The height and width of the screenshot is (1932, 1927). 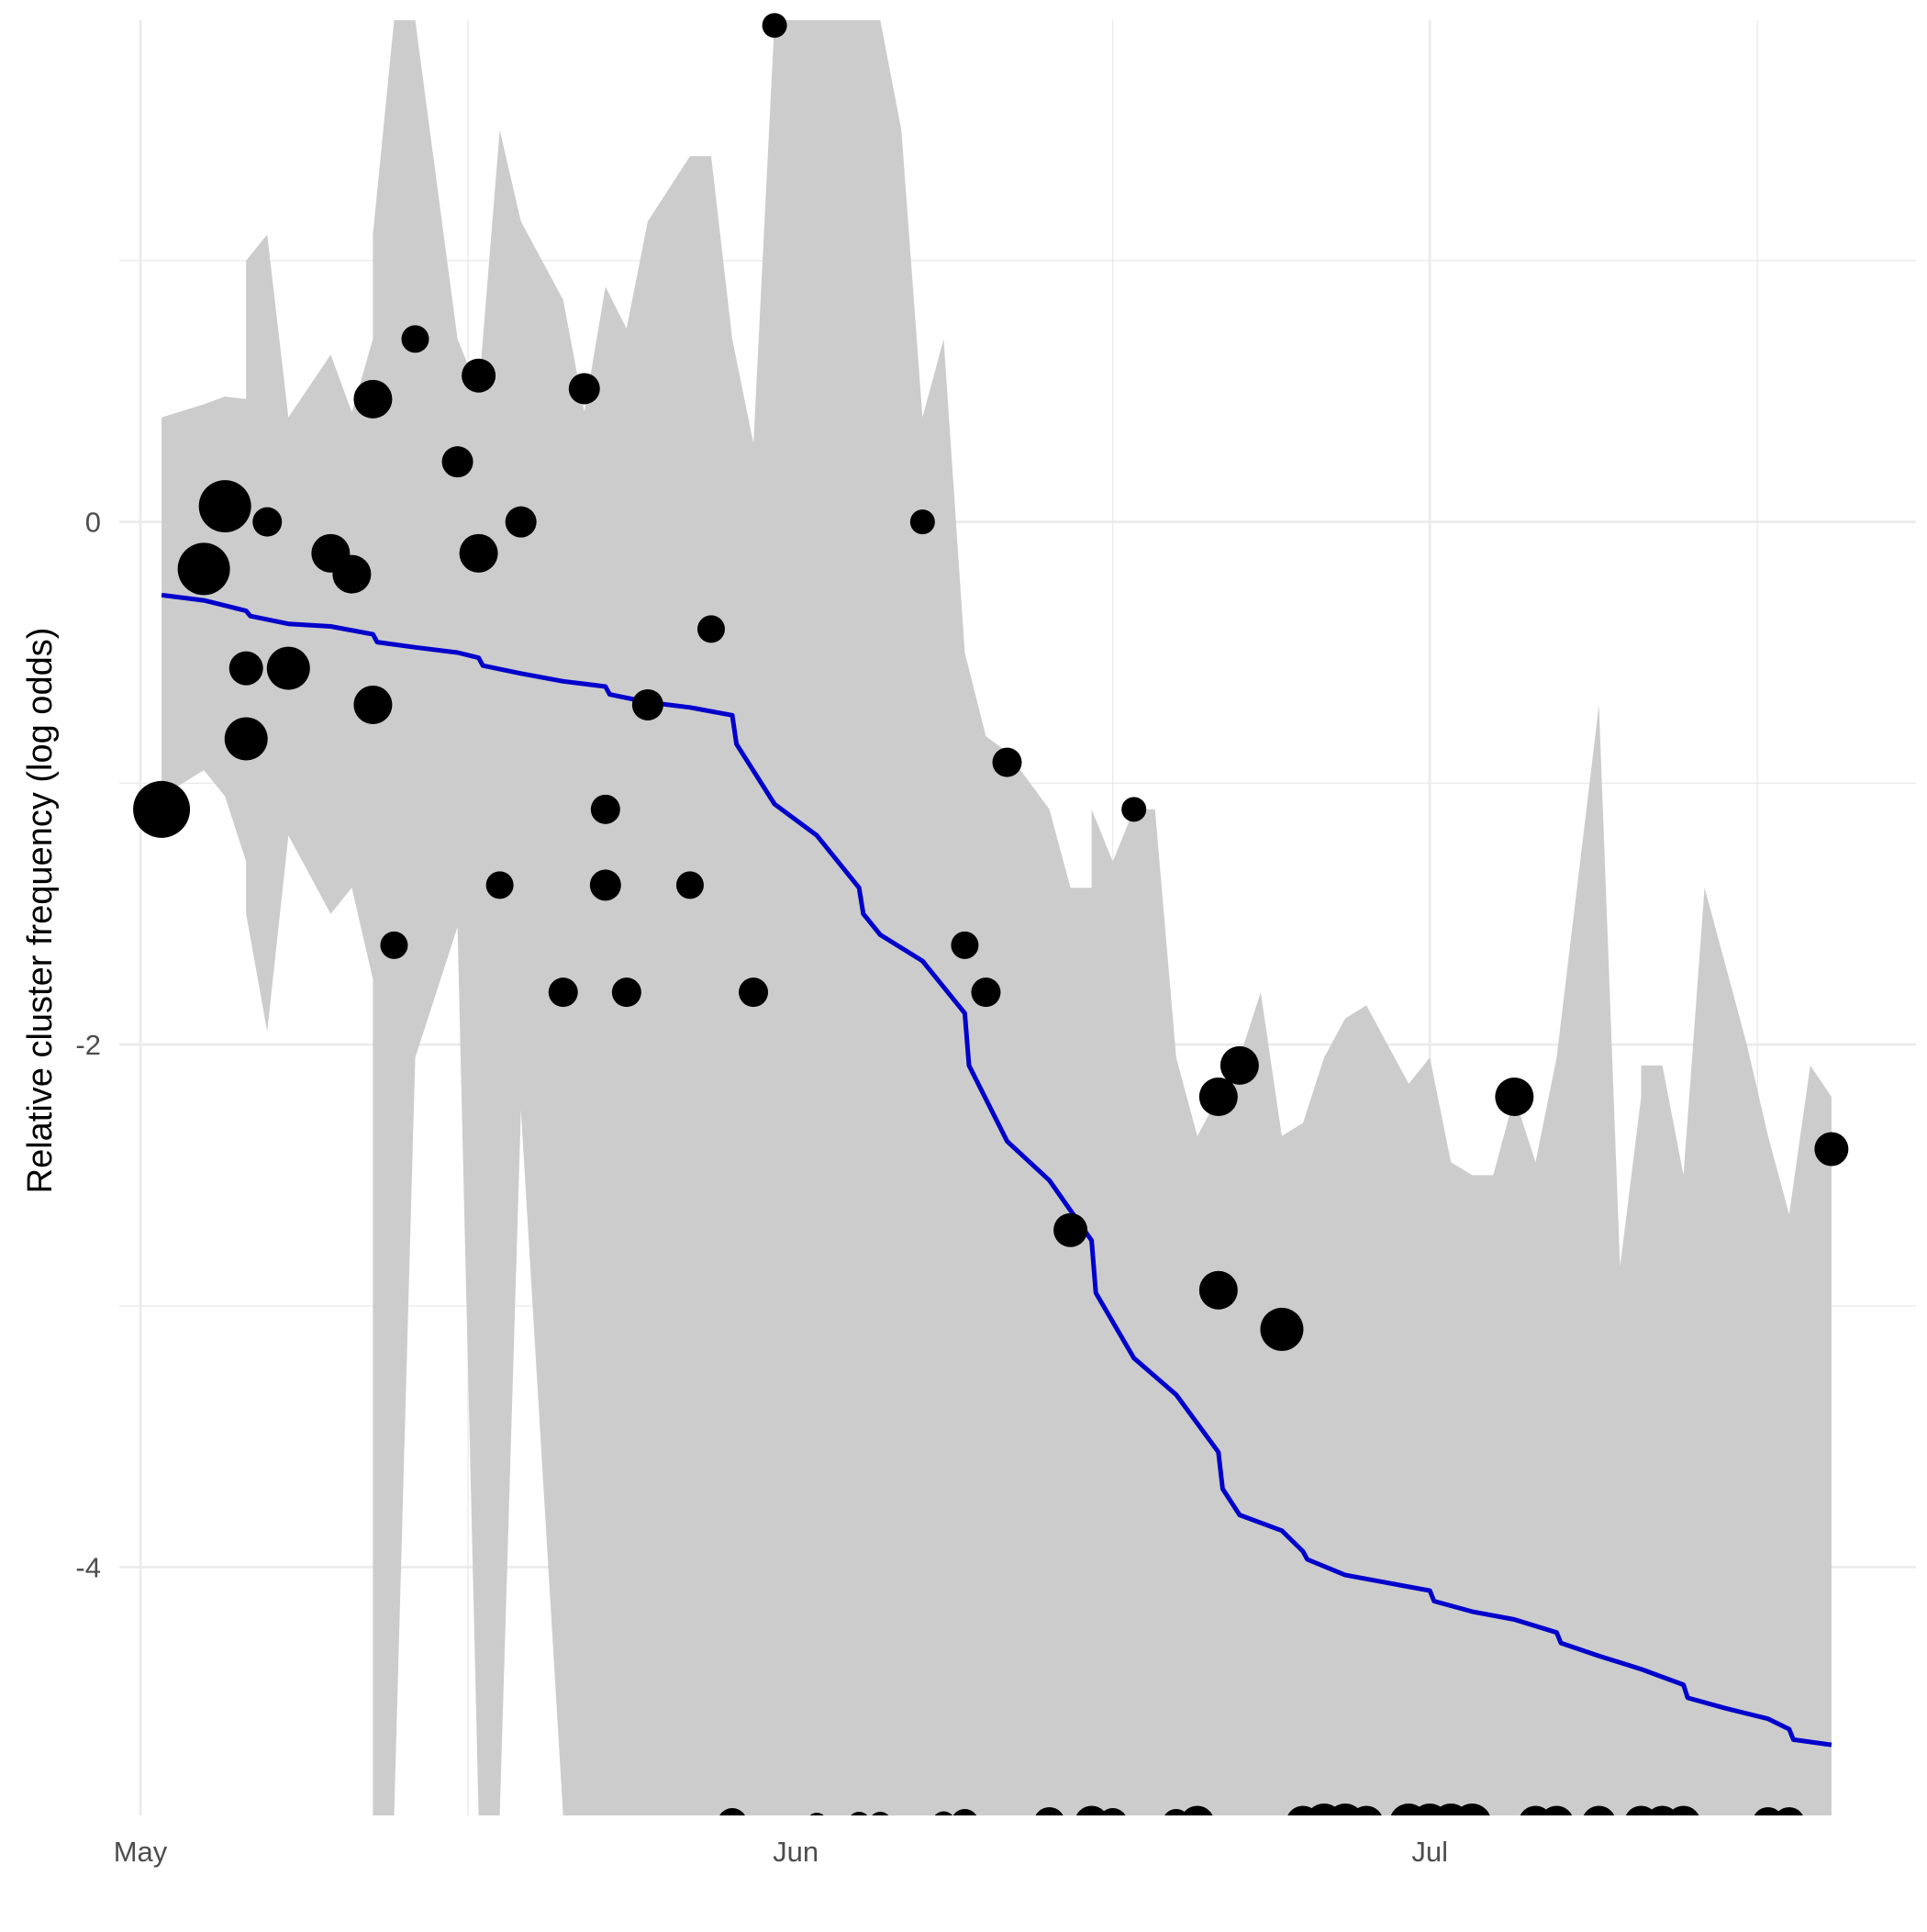 I want to click on y-tick-label: 0, so click(x=93, y=523).